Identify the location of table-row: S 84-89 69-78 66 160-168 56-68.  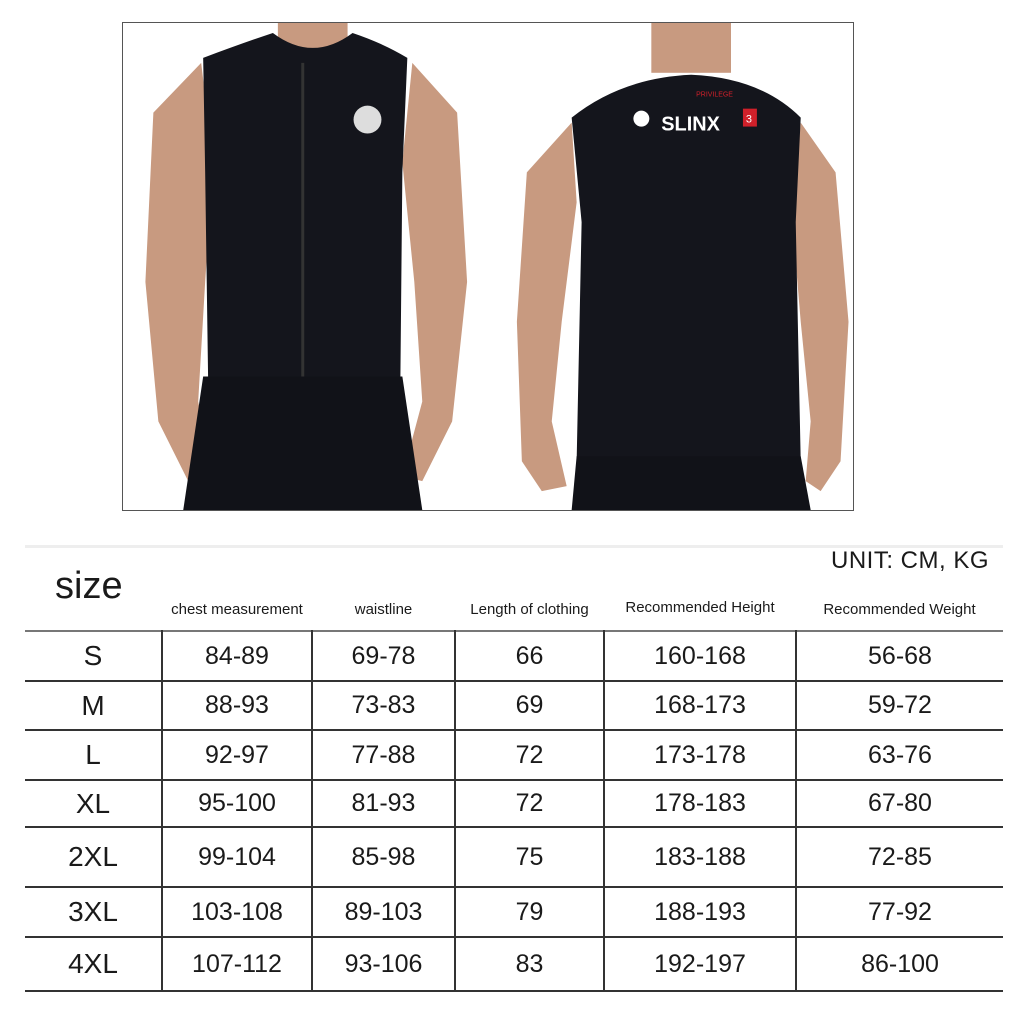
(514, 656).